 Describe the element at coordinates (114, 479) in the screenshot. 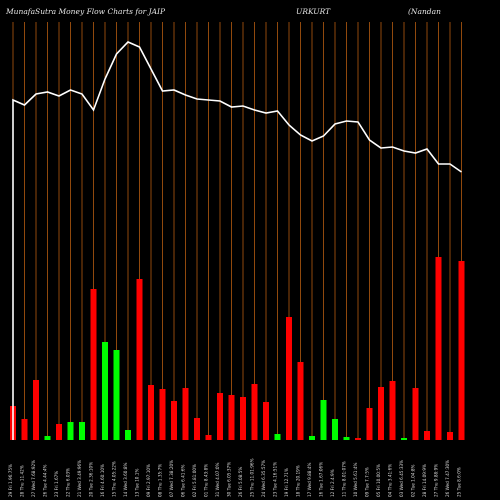

I see `x-tick-label: 15 Thu 4.05:22%` at that location.